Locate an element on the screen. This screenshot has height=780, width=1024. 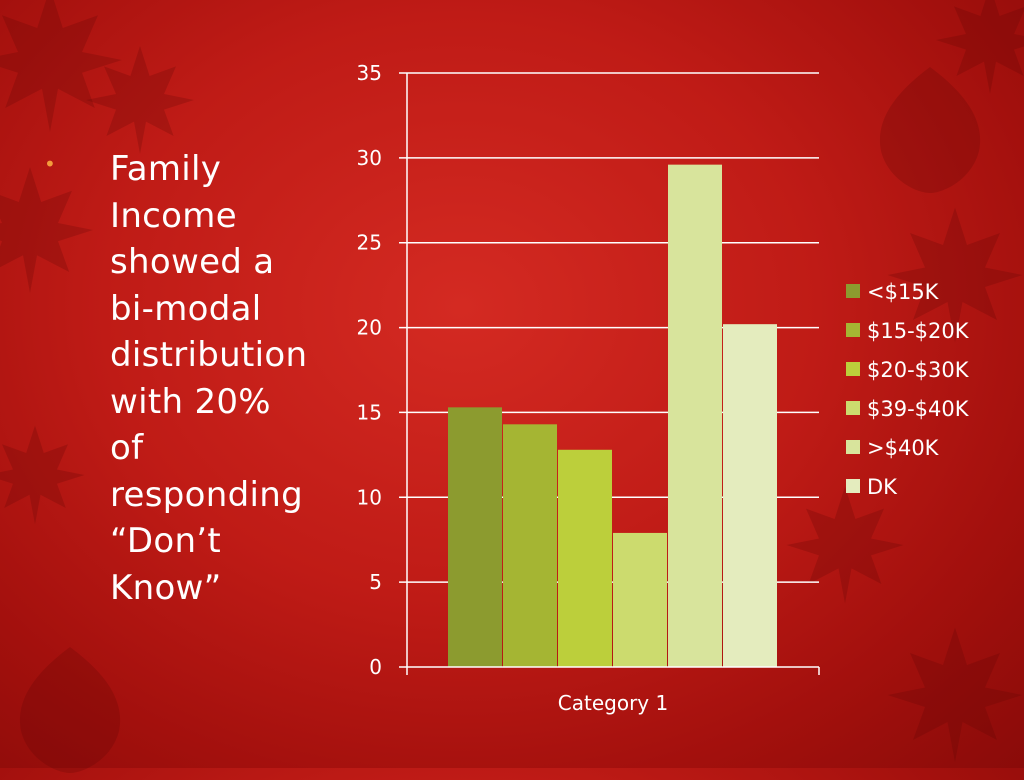
legend: <$15K $15-$20K $20-$30K $39-$40K >$40K DK is located at coordinates (908, 389).